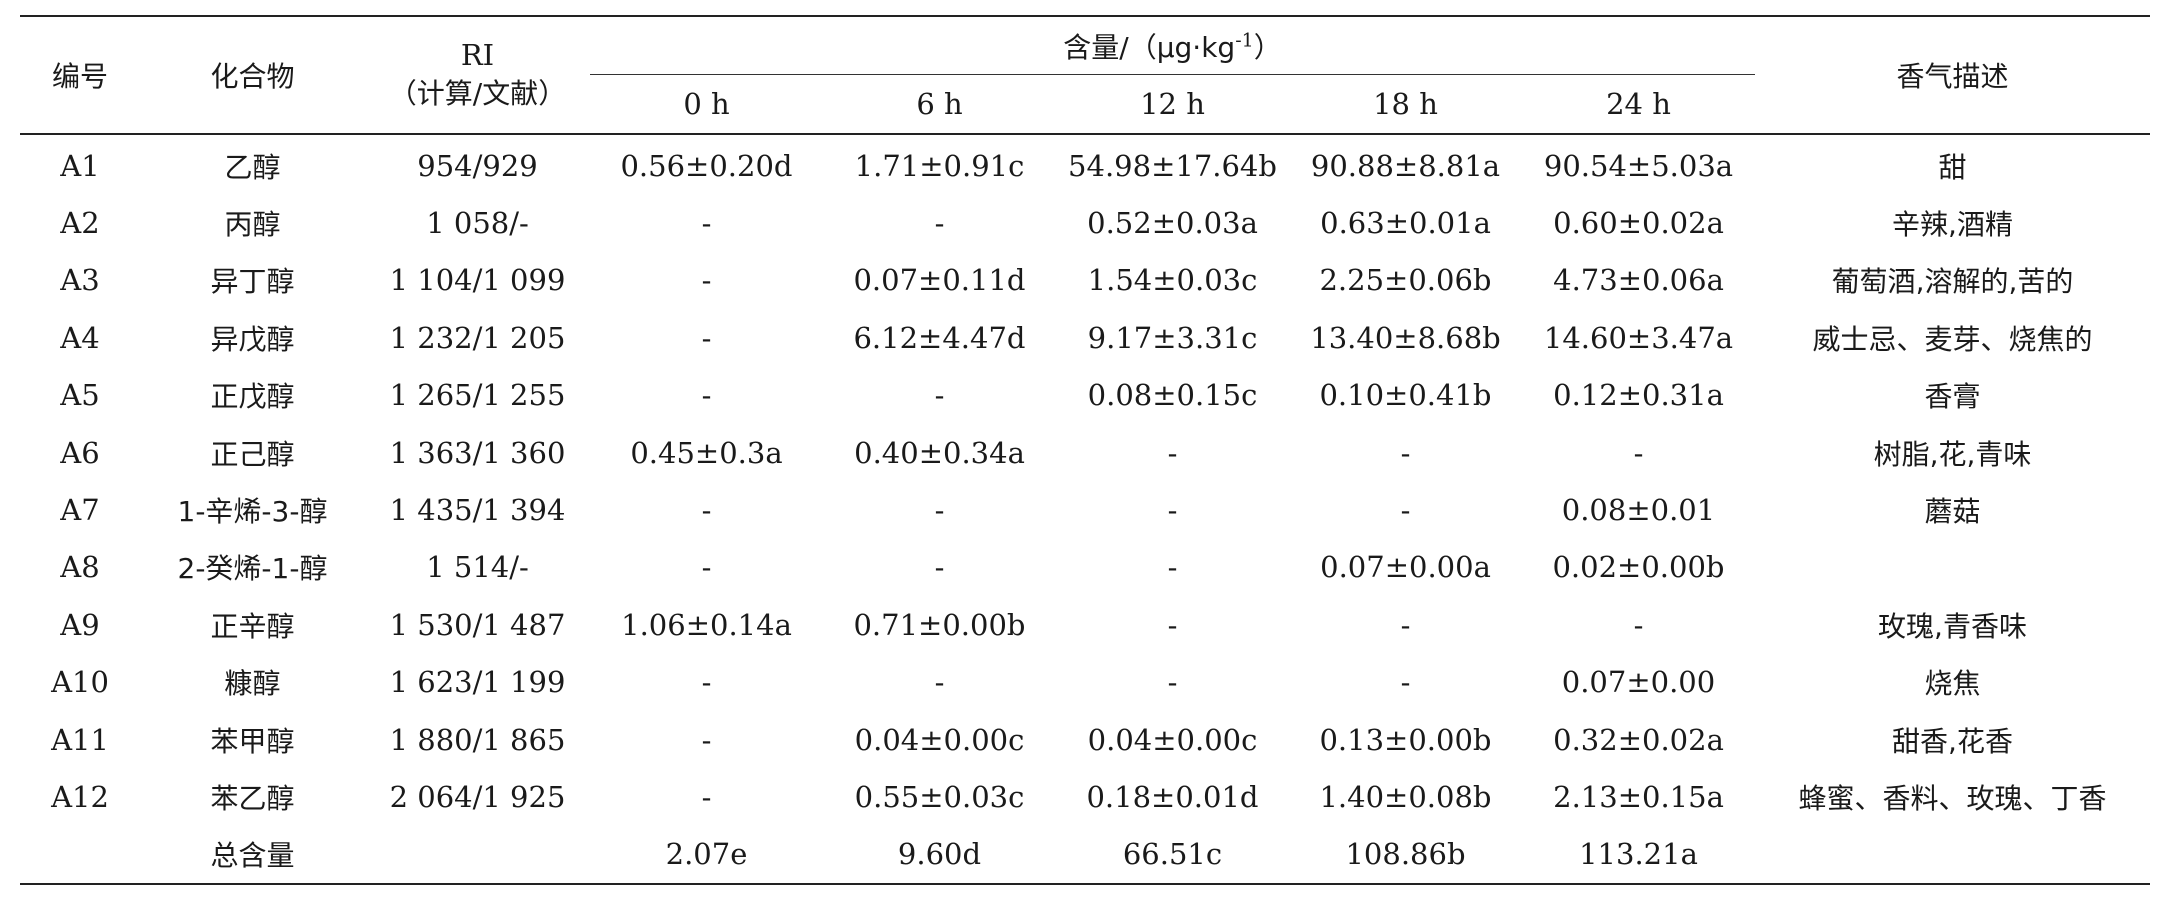 This screenshot has height=897, width=2159. I want to click on row-value-1: 0.55±0.03c, so click(939, 796).